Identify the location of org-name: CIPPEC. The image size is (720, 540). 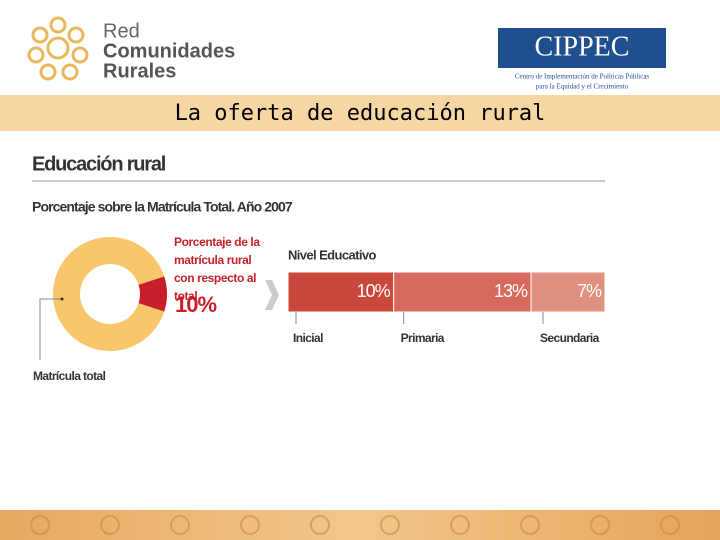
(582, 46).